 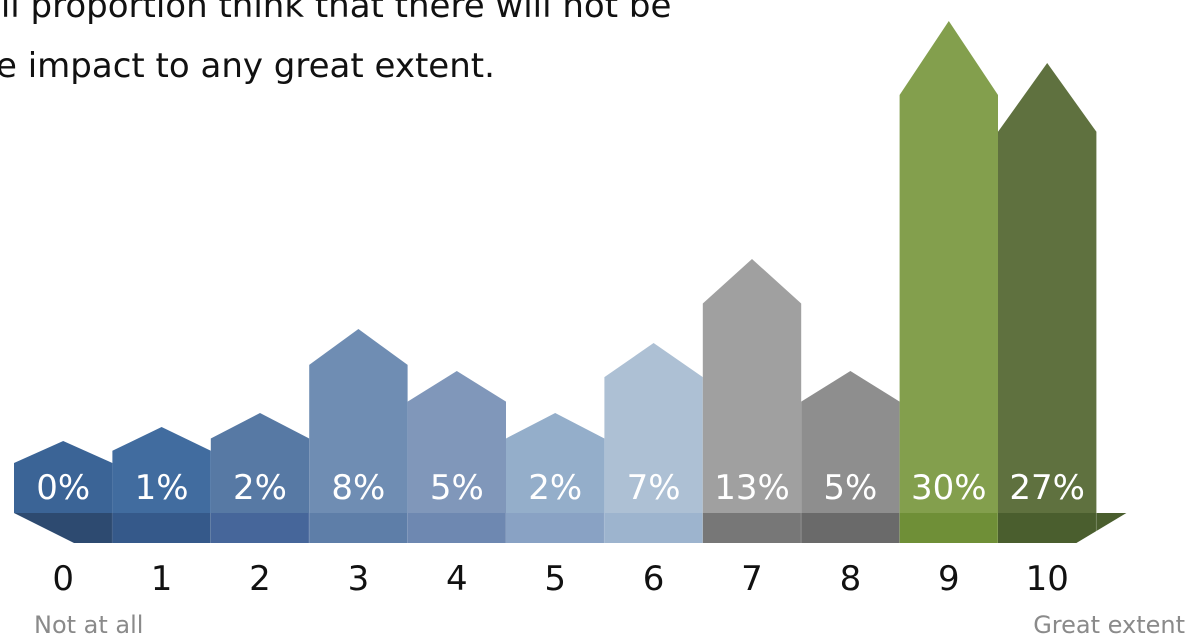 What do you see at coordinates (555, 579) in the screenshot?
I see `tick-label: 5` at bounding box center [555, 579].